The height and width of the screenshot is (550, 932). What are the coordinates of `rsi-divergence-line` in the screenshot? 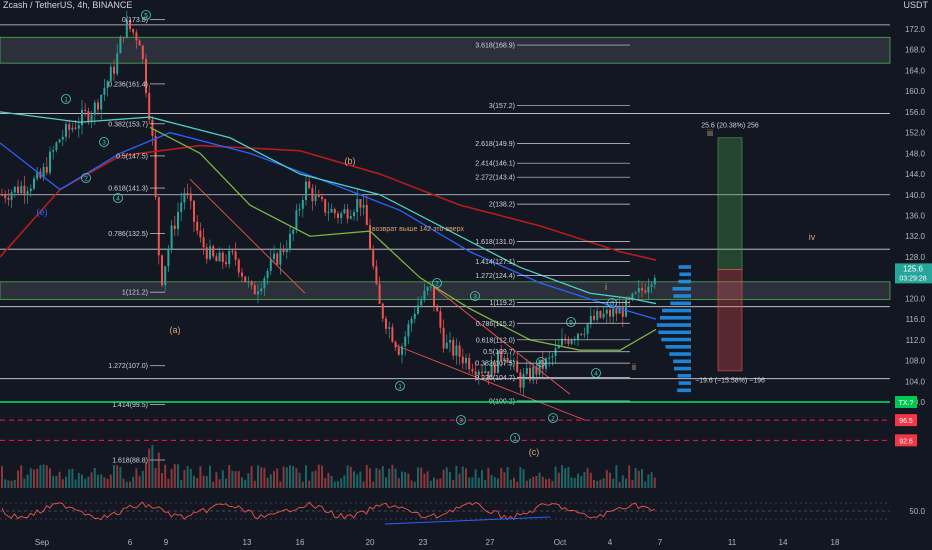 It's located at (467, 520).